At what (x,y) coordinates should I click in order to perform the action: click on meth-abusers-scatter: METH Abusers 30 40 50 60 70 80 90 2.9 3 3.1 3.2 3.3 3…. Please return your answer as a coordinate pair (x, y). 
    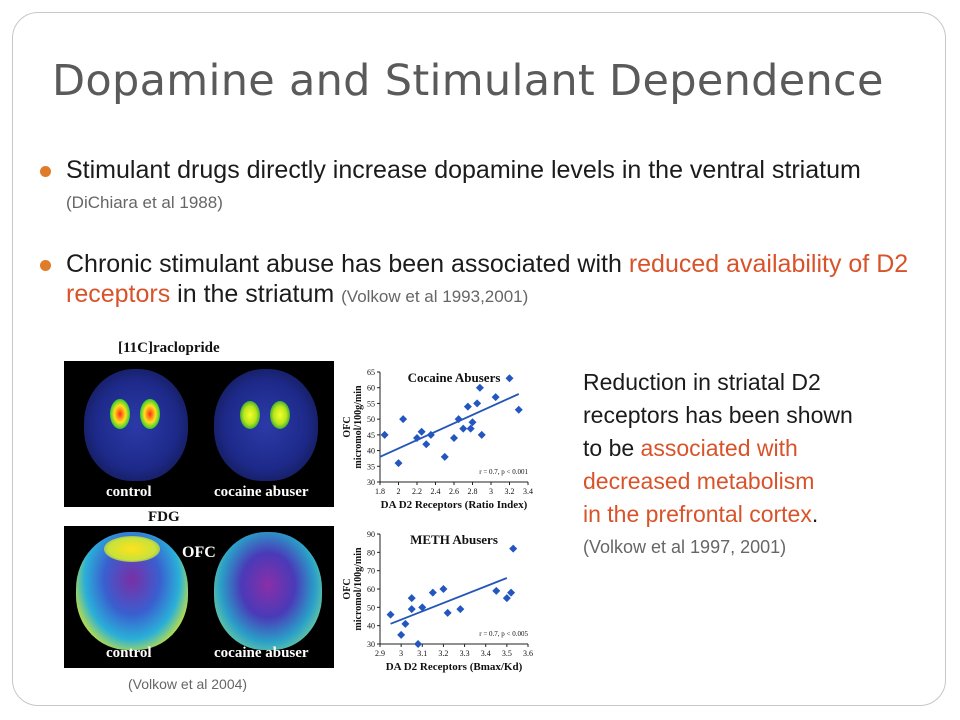
    Looking at the image, I should click on (437, 601).